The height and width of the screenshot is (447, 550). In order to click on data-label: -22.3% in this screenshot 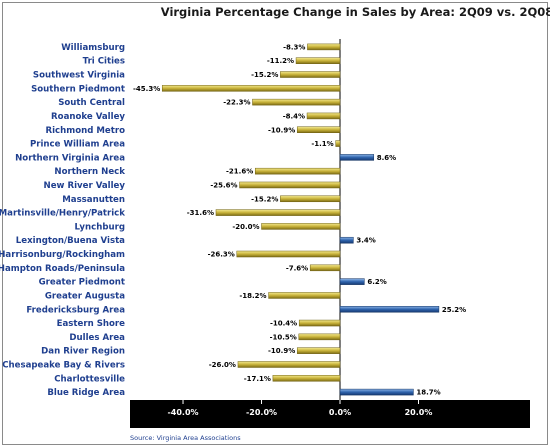, I will do `click(236, 103)`.